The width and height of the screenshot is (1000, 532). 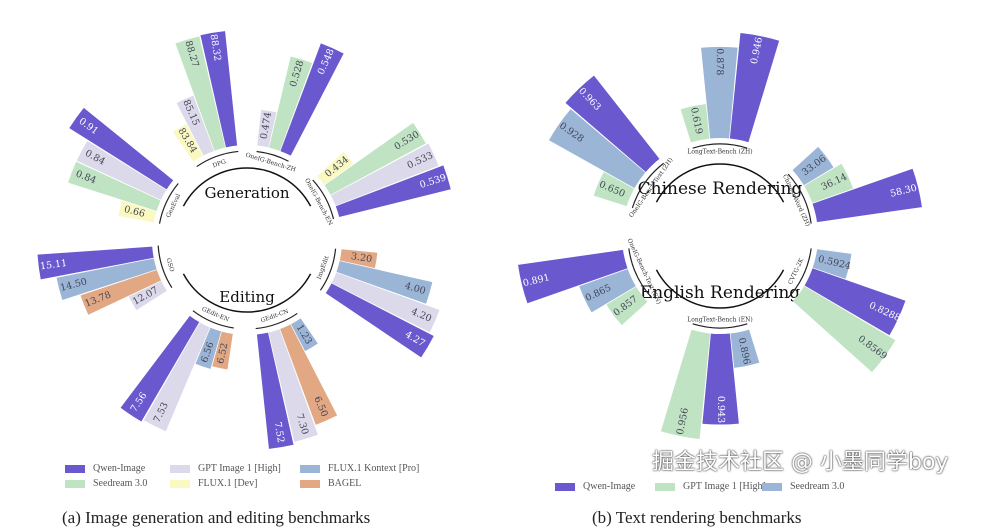 I want to click on group-label: GSO, so click(x=169, y=264).